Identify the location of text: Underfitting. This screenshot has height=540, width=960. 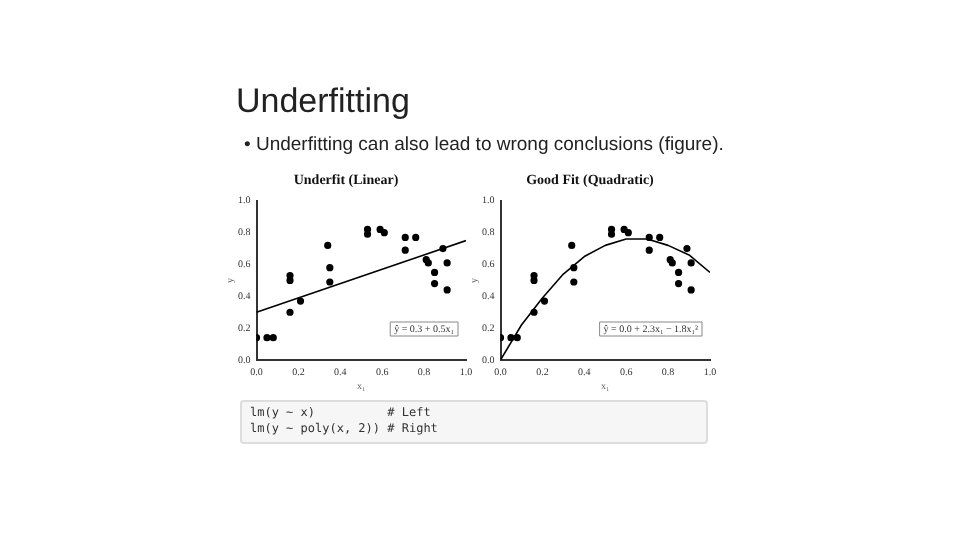
(323, 102).